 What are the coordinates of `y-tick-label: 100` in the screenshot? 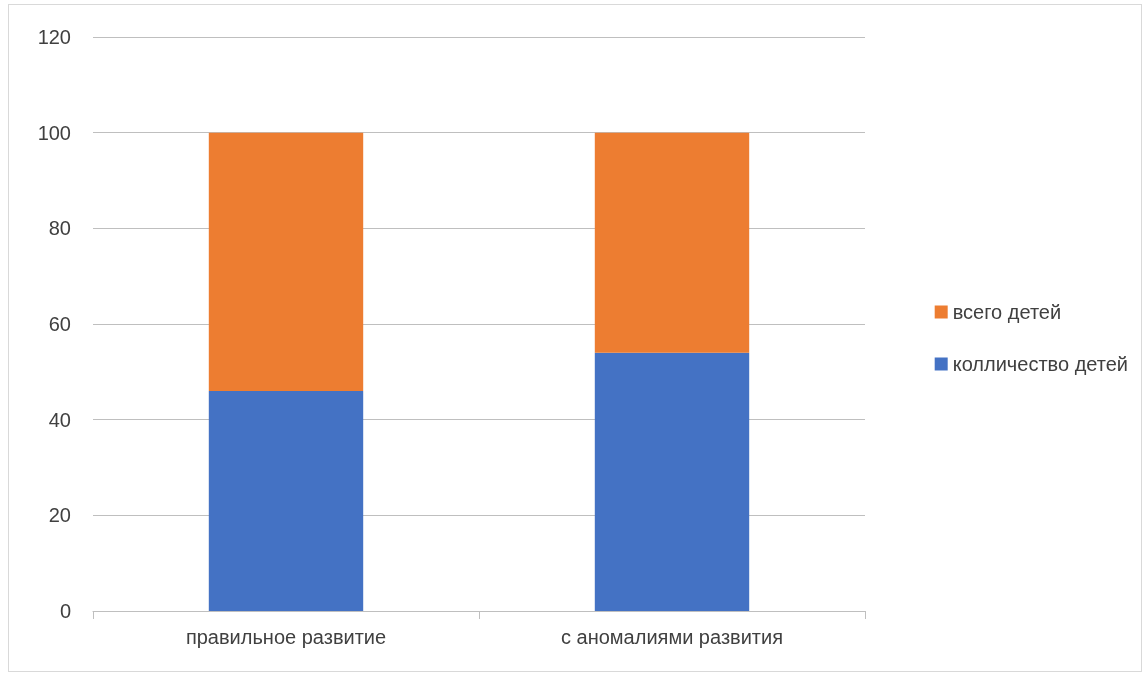 It's located at (54, 132).